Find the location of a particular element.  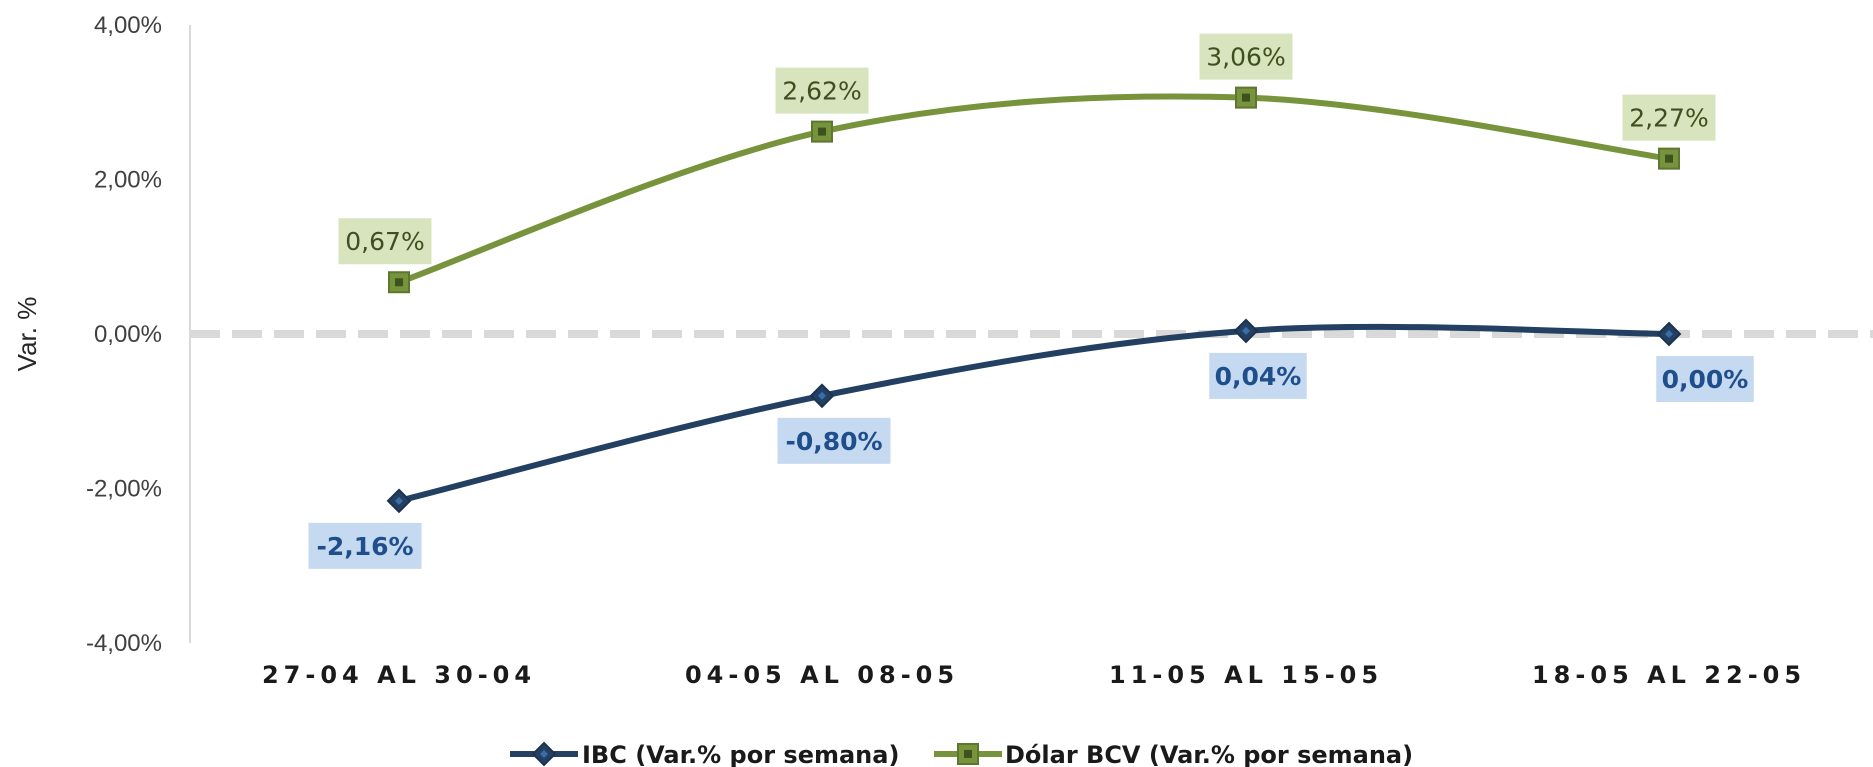

data-label-text: 0,04% is located at coordinates (1258, 376).